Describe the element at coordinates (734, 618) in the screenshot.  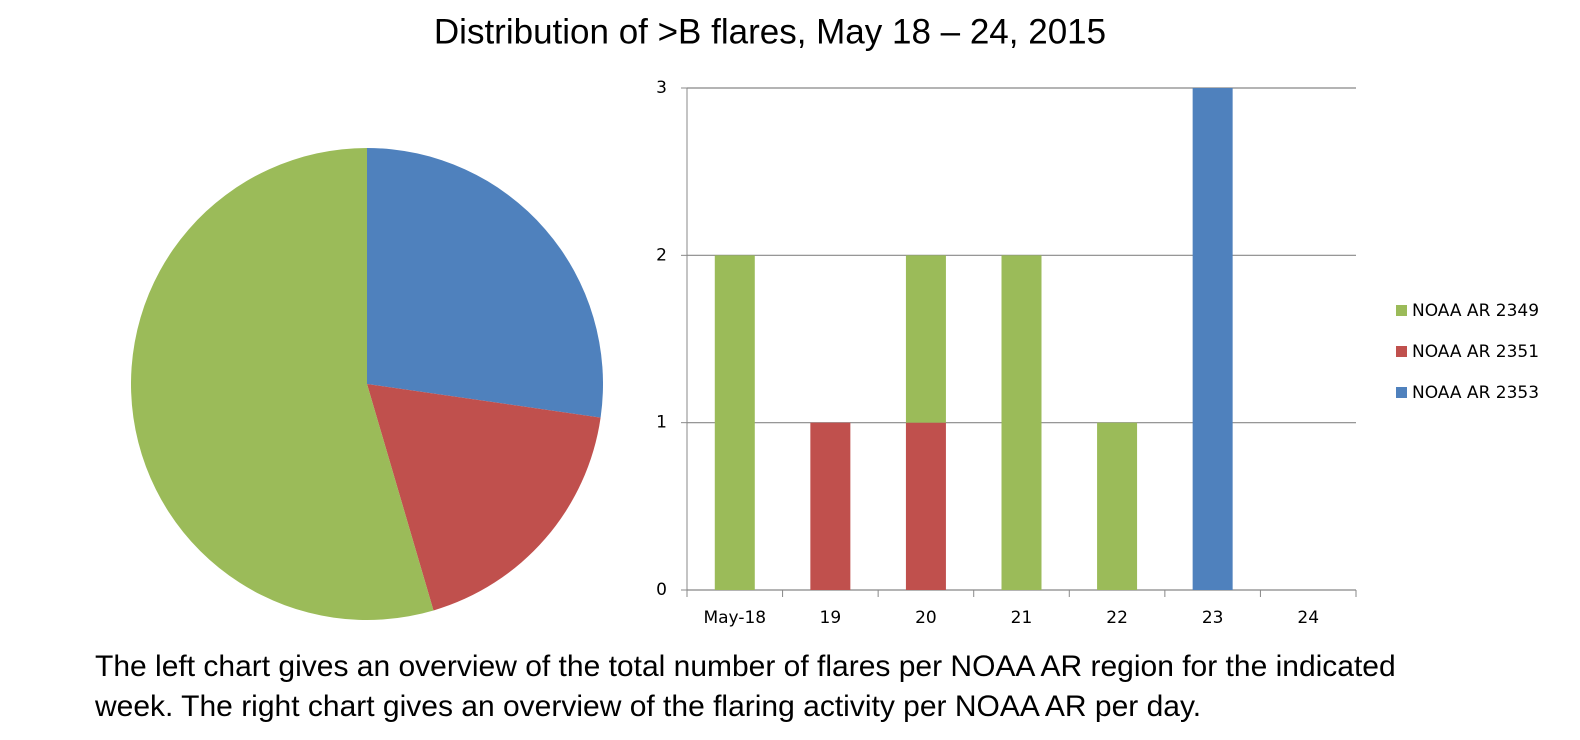
I see `x-tick-label: May-18` at that location.